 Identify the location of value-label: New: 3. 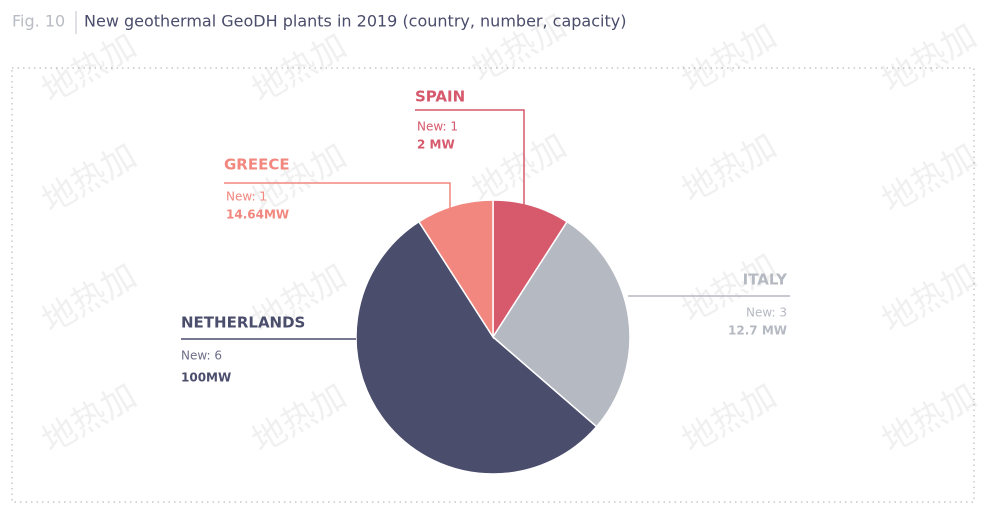
(766, 313).